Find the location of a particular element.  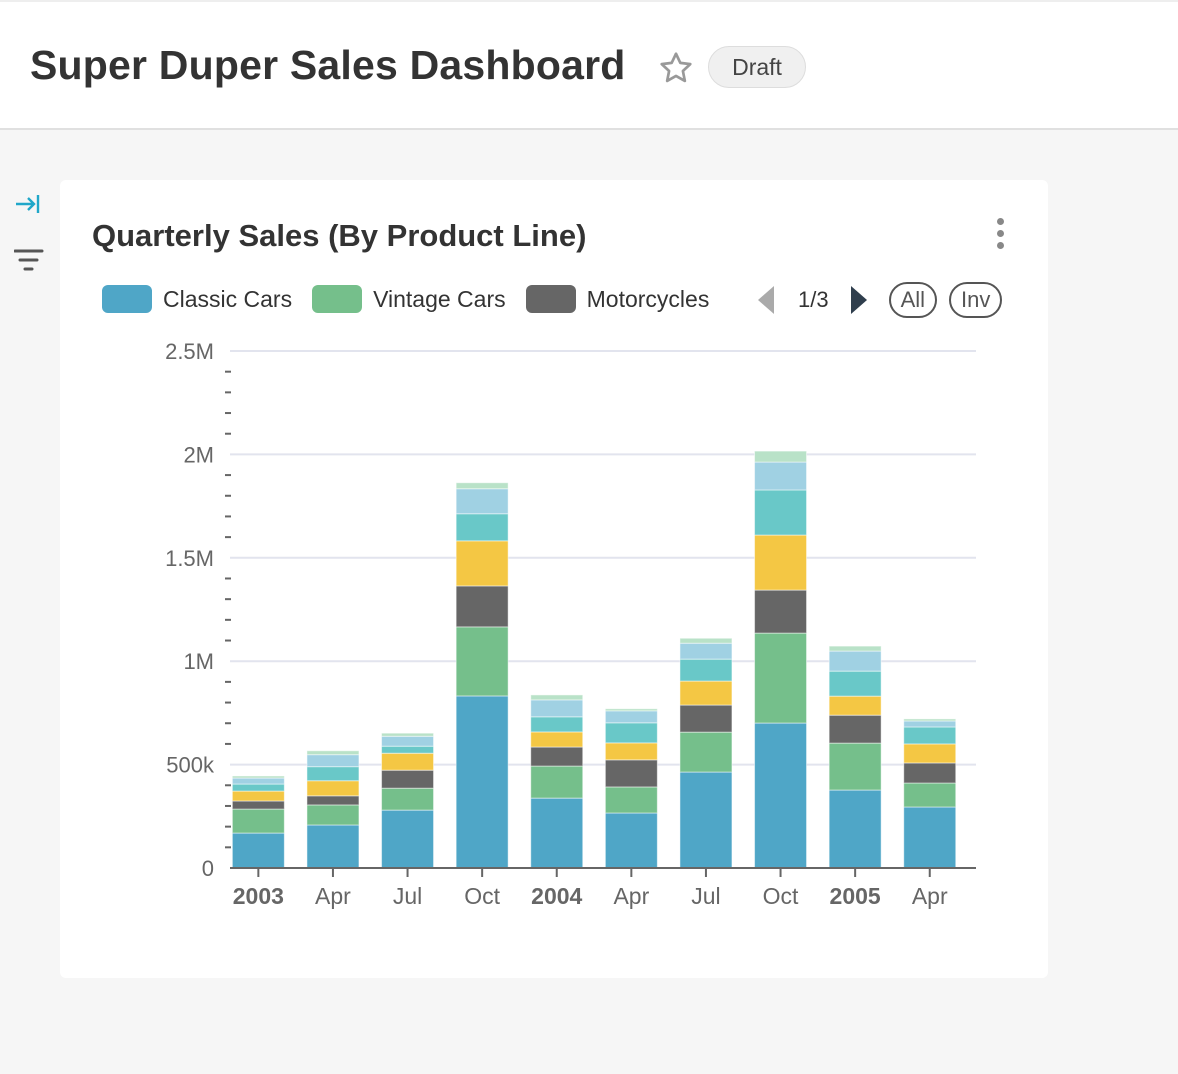

legend-item-vintage-cars: Vintage Cars is located at coordinates (409, 299).